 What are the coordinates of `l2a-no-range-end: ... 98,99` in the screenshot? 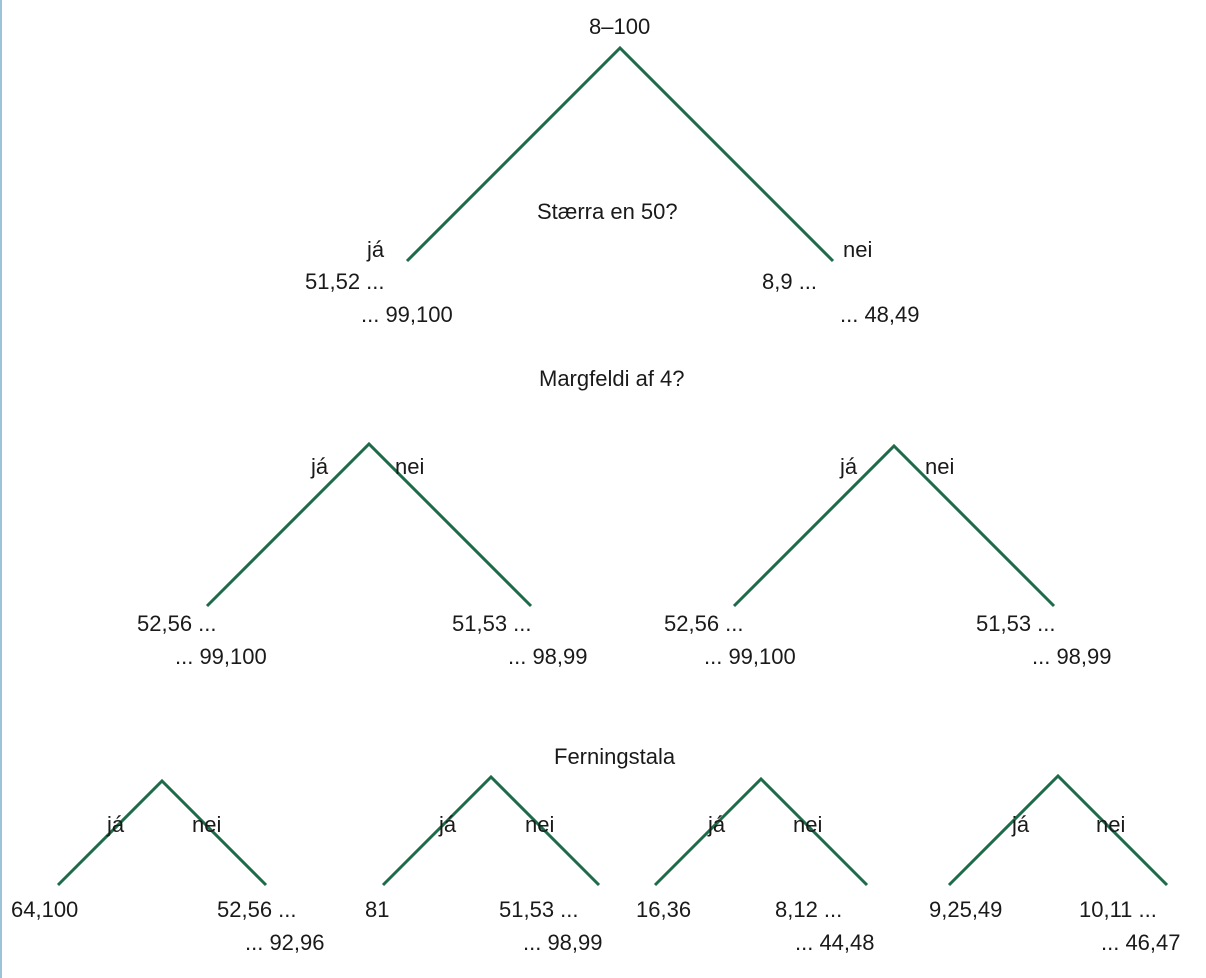 It's located at (548, 656).